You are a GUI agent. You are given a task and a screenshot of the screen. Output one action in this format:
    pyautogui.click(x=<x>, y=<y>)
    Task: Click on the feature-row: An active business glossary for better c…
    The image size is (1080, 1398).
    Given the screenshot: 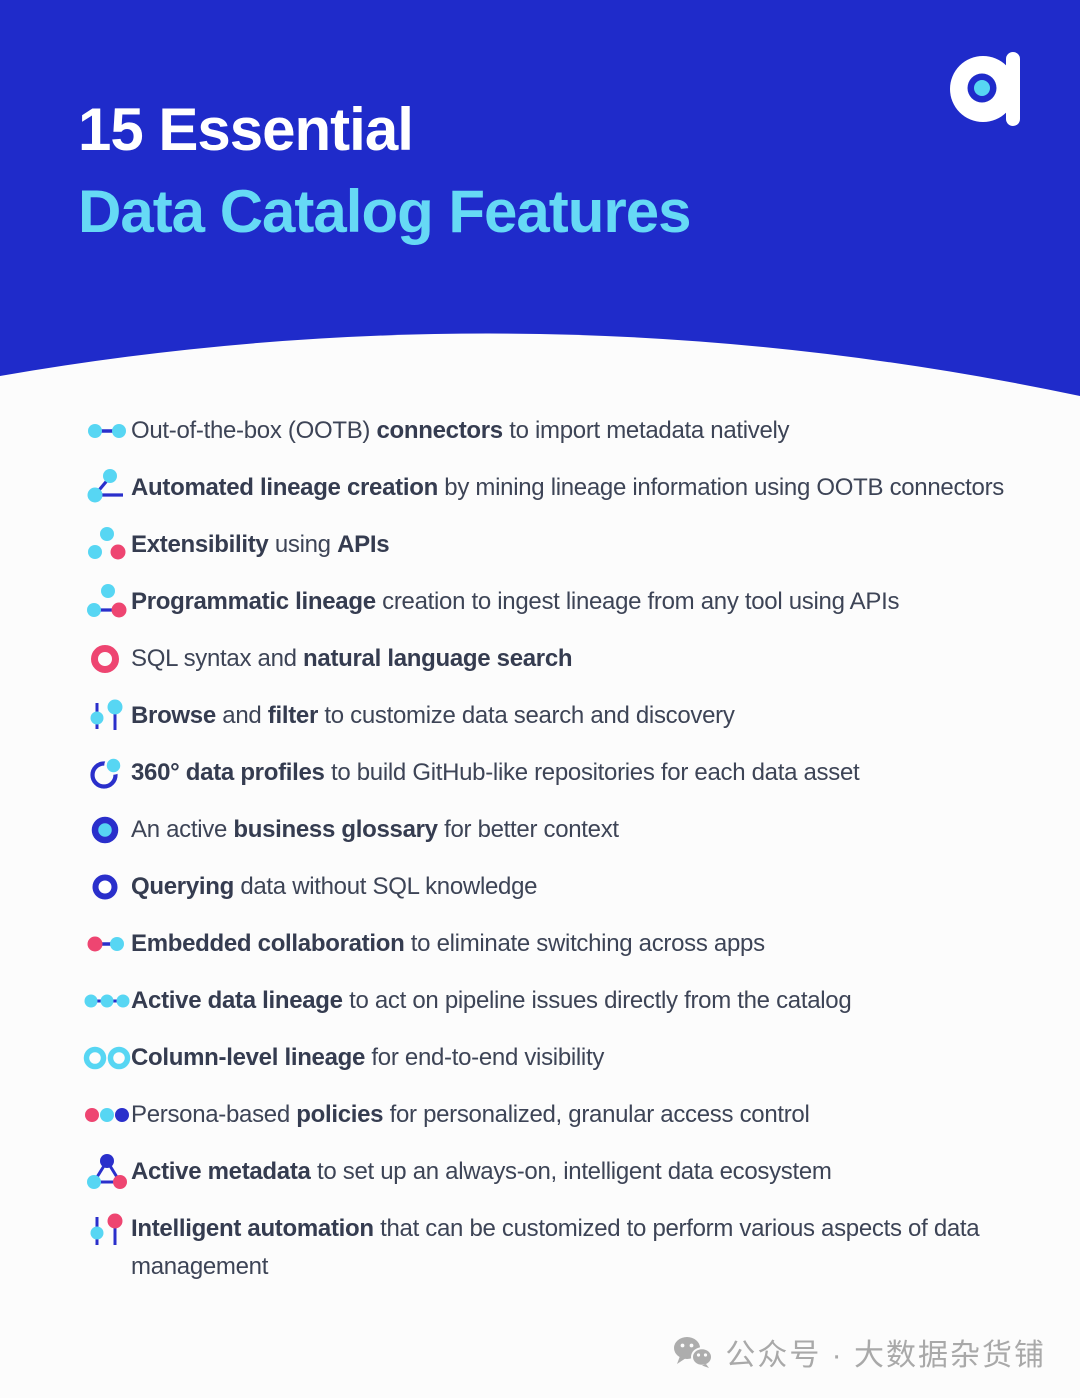 What is the action you would take?
    pyautogui.click(x=566, y=830)
    